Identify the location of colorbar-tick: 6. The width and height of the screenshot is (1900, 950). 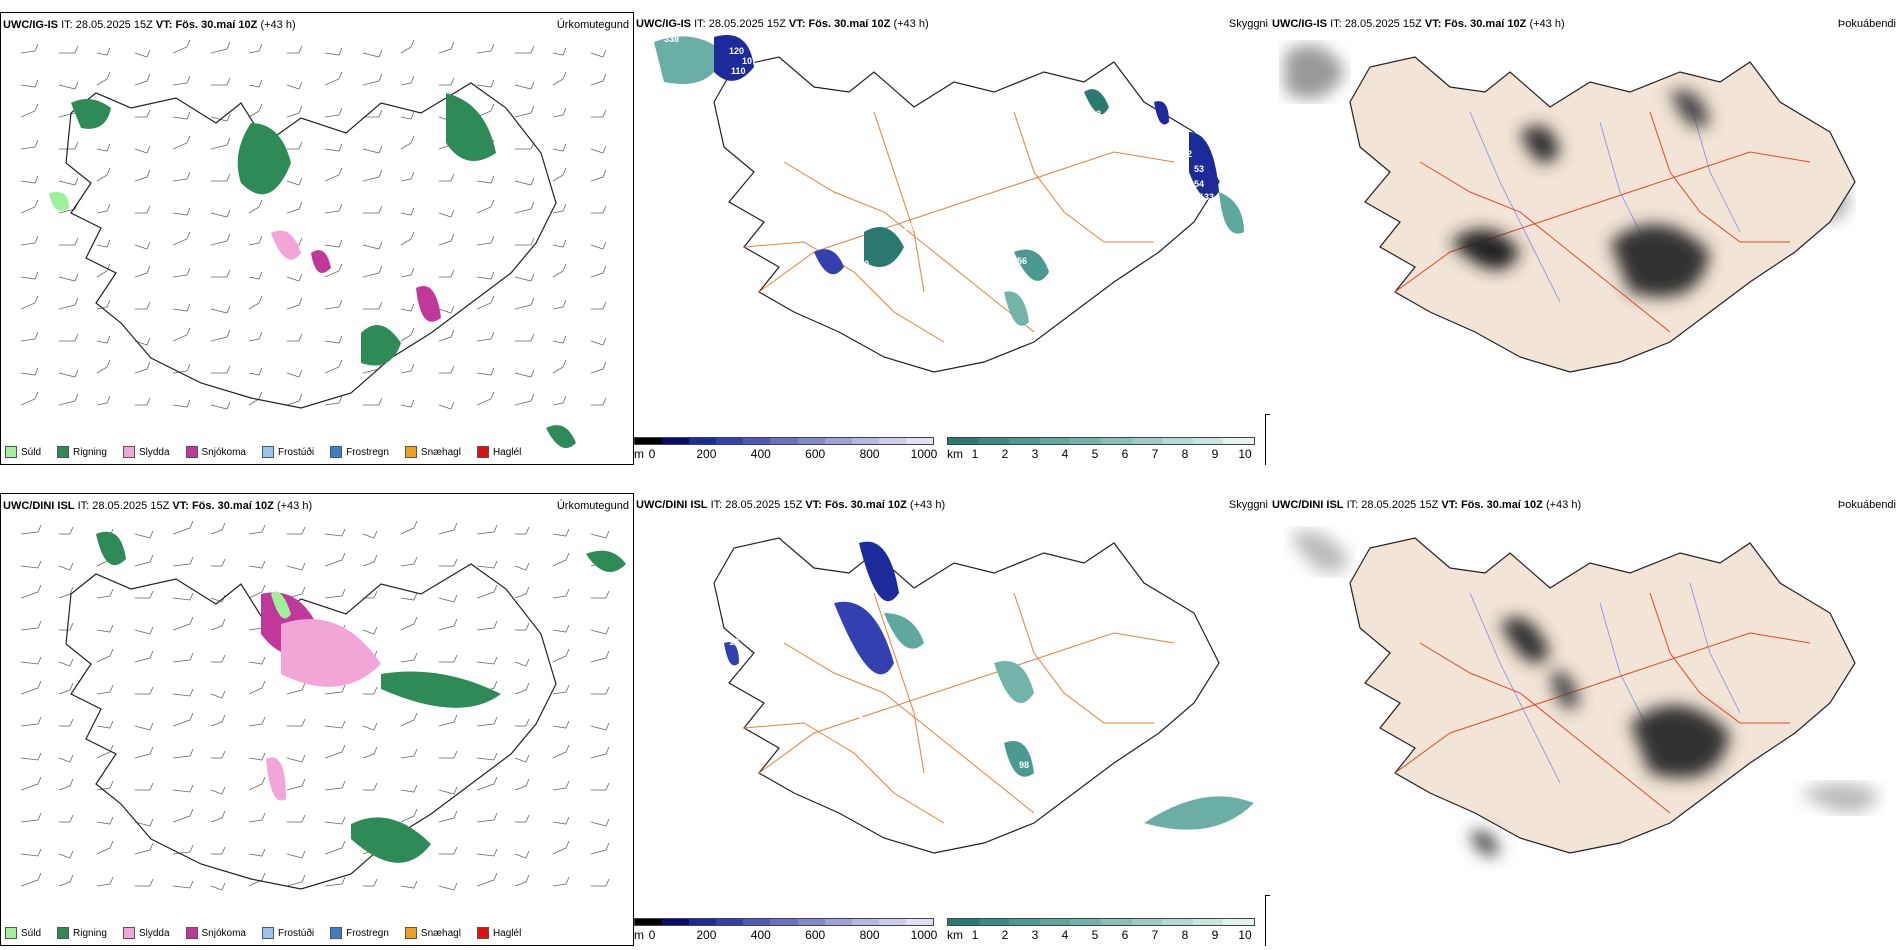
(1125, 454).